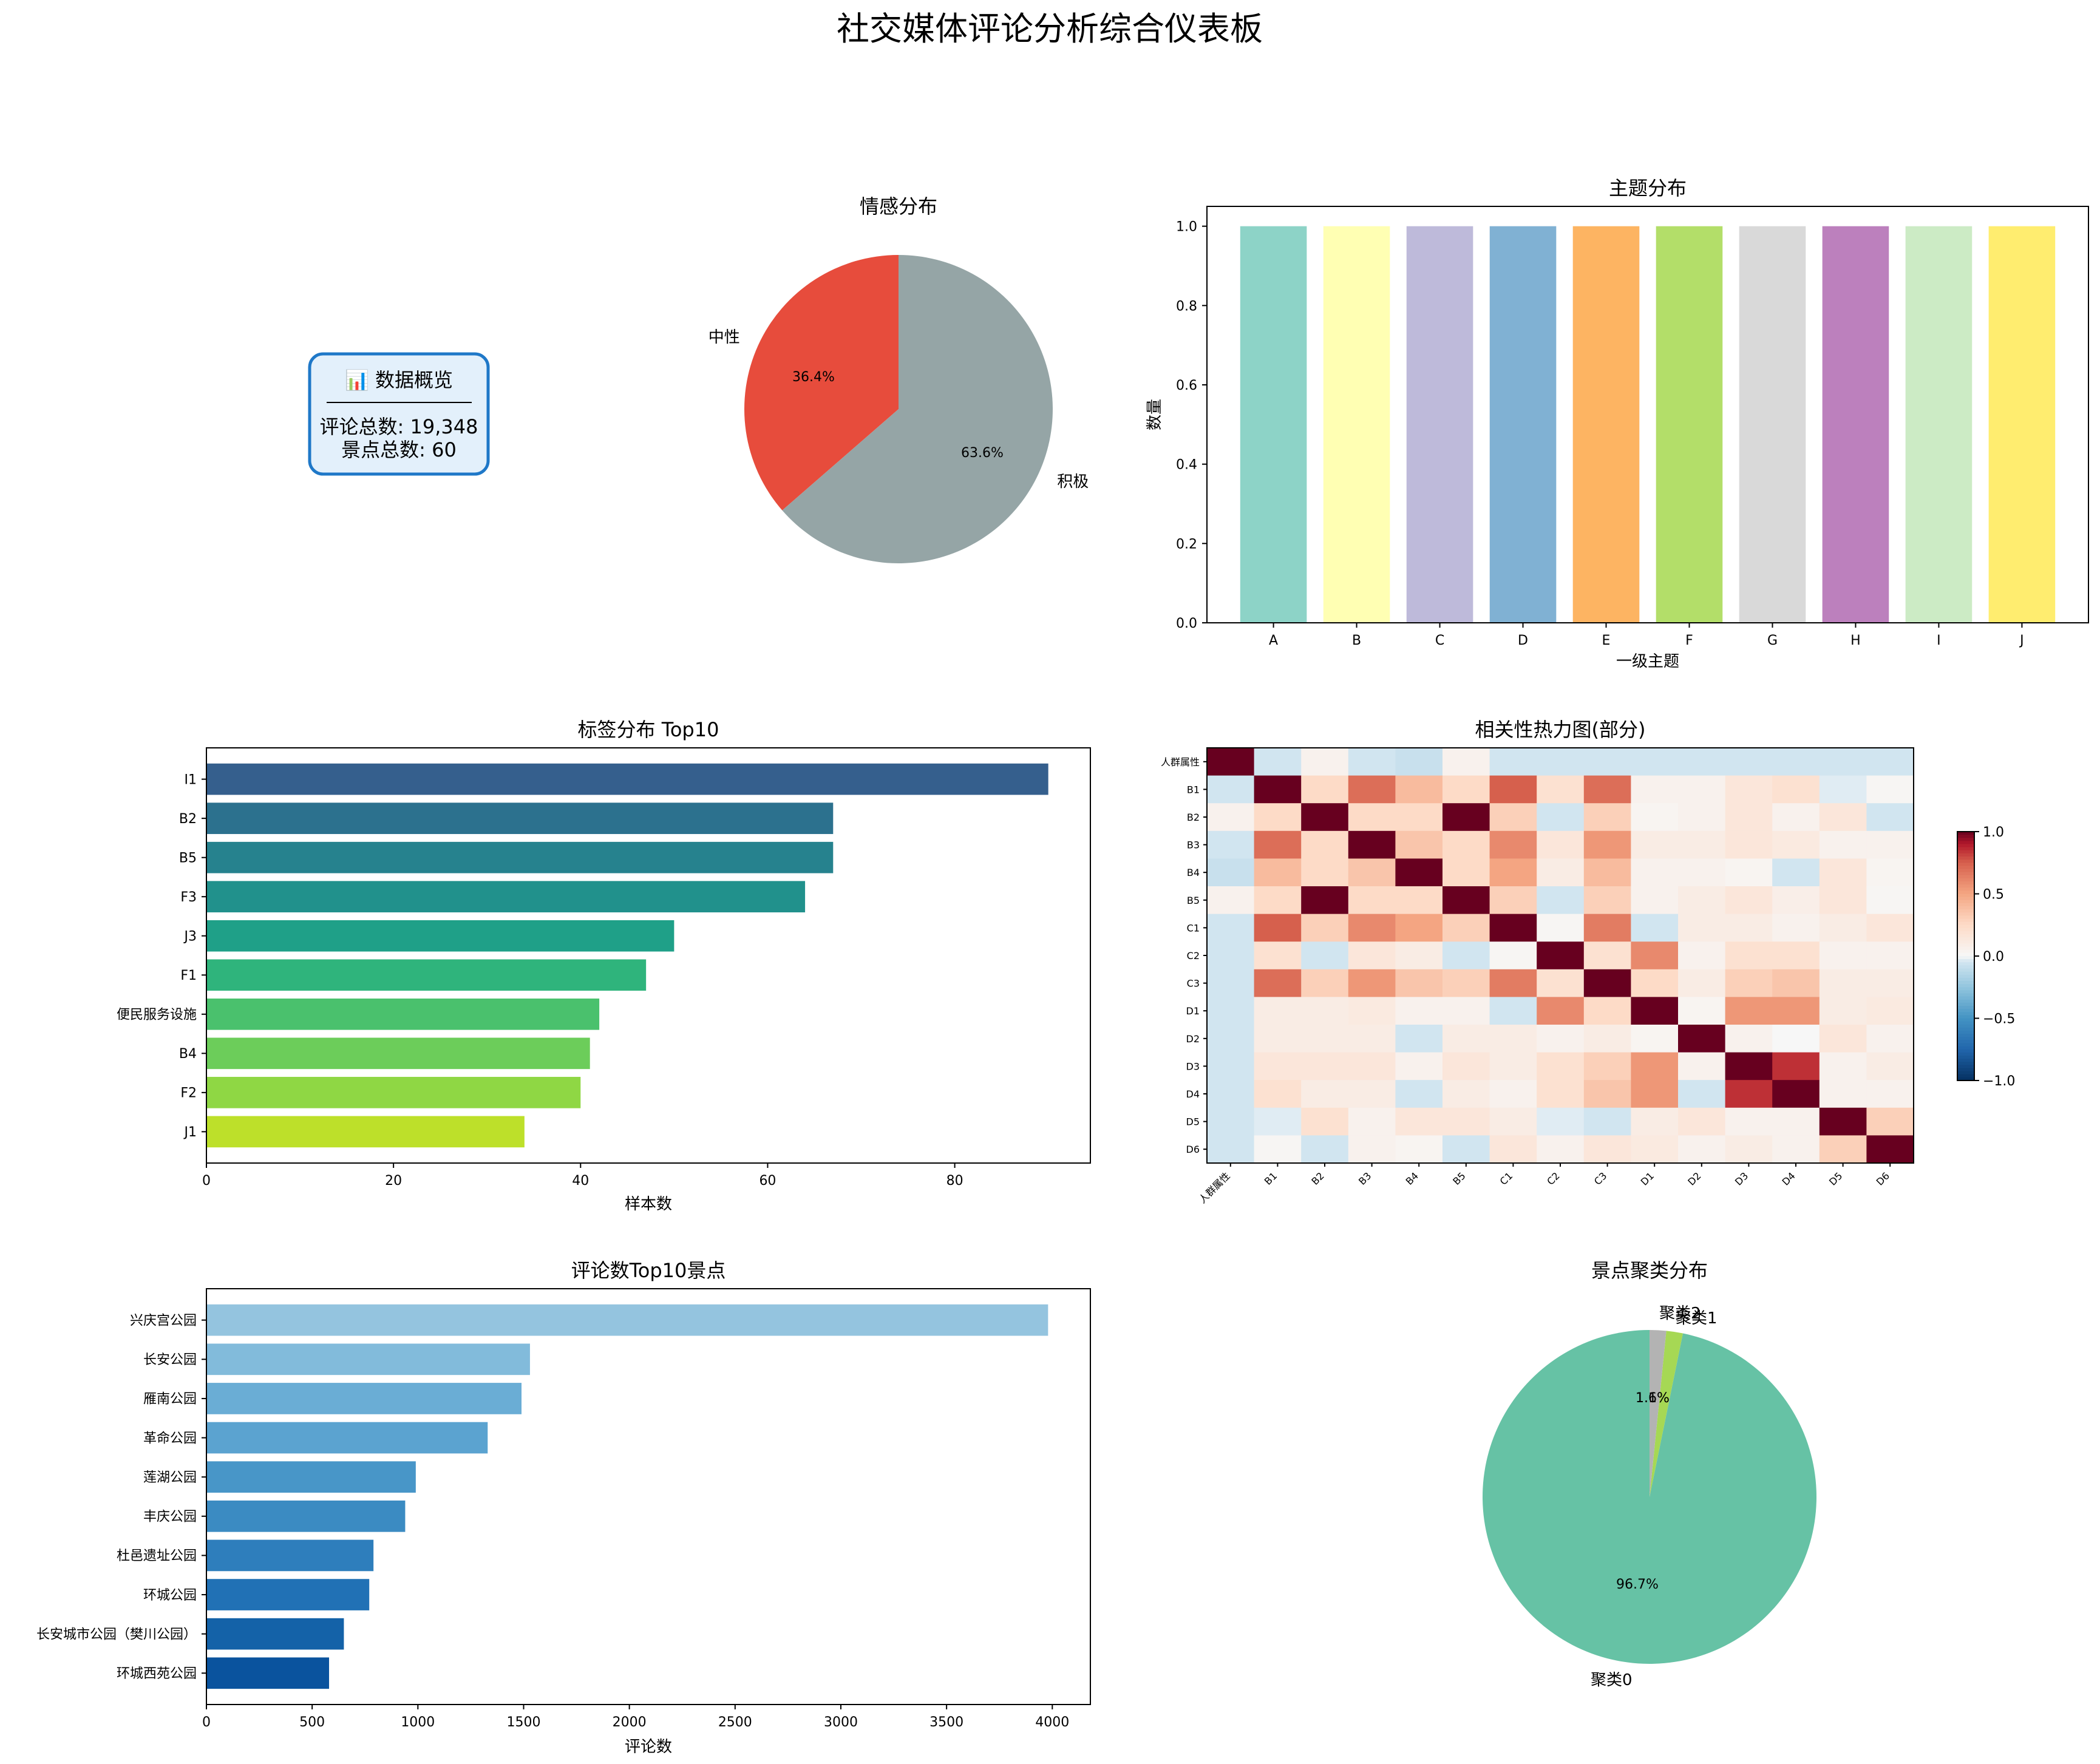 Image resolution: width=2100 pixels, height=1764 pixels. Describe the element at coordinates (1186, 544) in the screenshot. I see `y-tick-label: 0.2` at that location.